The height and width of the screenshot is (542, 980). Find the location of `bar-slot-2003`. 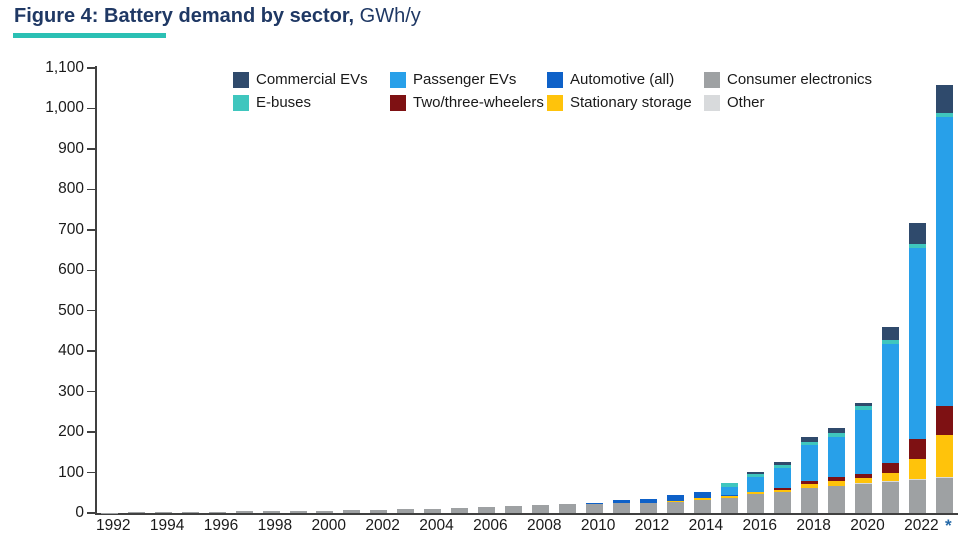

bar-slot-2003 is located at coordinates (405, 290).